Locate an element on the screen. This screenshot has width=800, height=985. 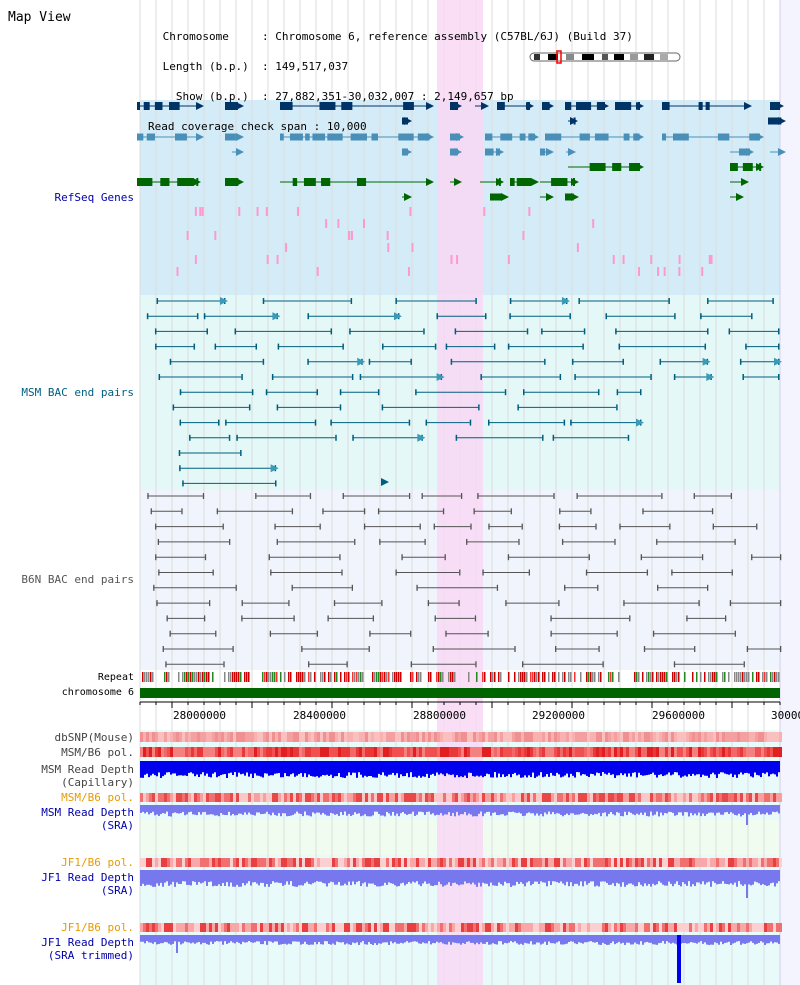
track-label-jf1-depth-sra: JF1 Read Depth (SRA) is located at coordinates (87, 884).